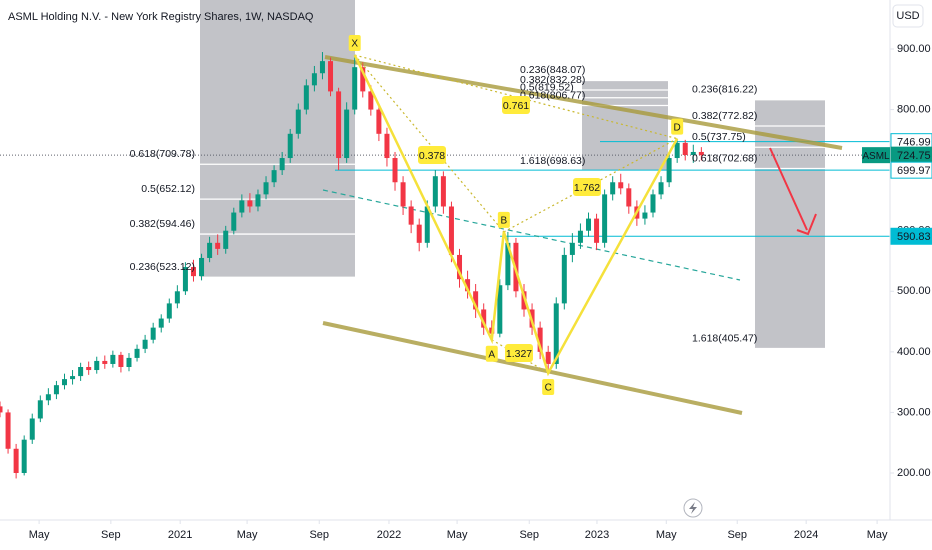 This screenshot has width=932, height=550. I want to click on fib-label: 1.618(698.63), so click(552, 161).